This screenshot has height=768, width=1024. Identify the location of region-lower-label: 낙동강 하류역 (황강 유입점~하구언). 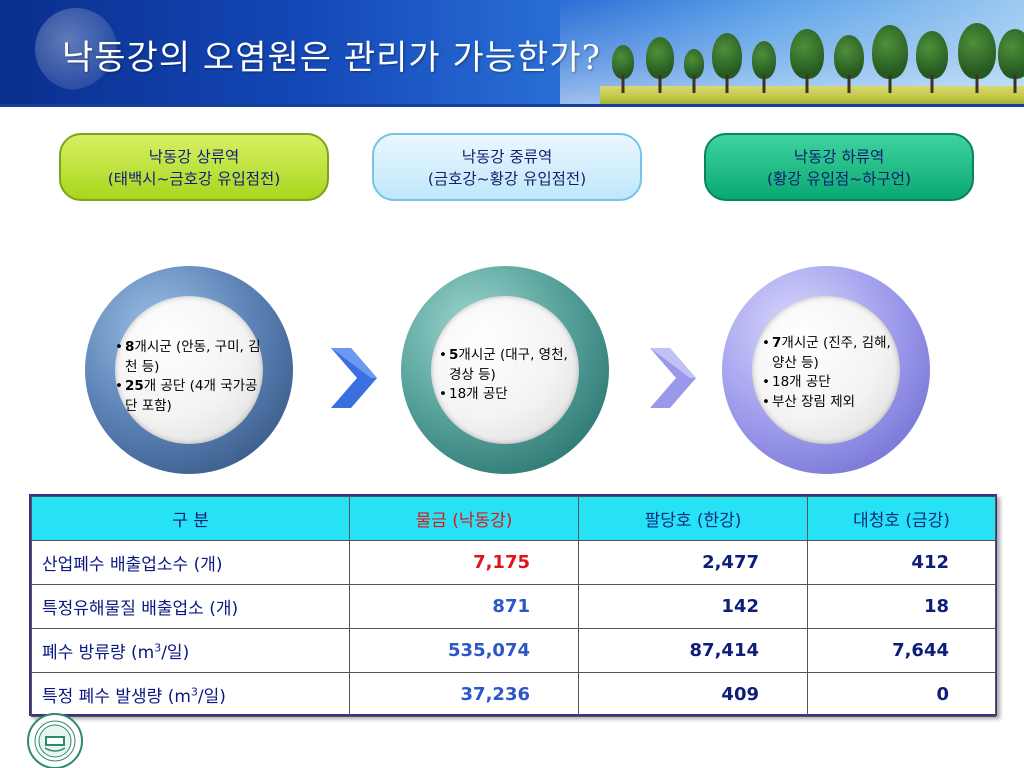
(839, 167).